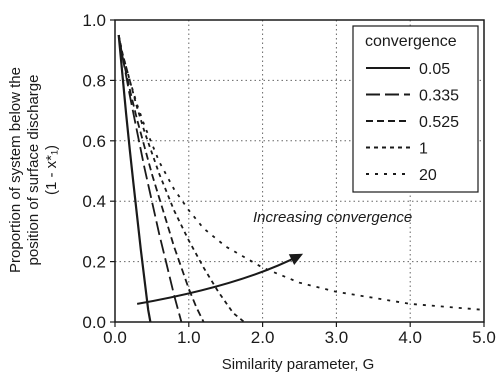  I want to click on y-axis-title-line-3: (1 - x*₁), so click(51, 170).